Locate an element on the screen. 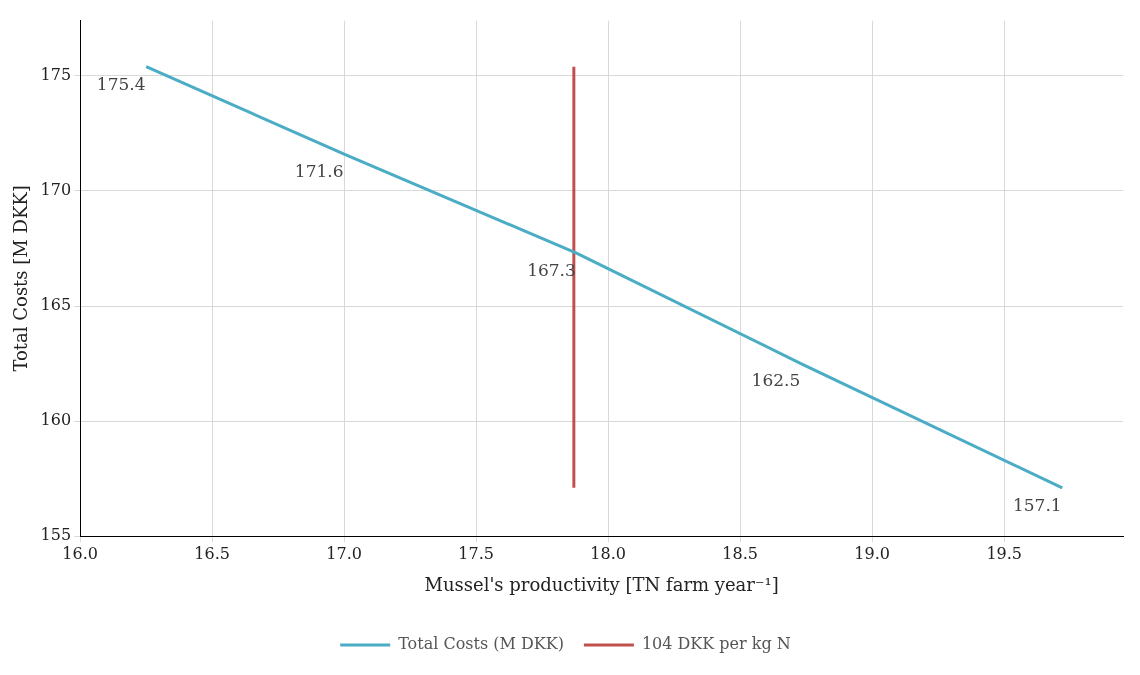 The image size is (1140, 675). x-tick-label: 16.0 is located at coordinates (80, 553).